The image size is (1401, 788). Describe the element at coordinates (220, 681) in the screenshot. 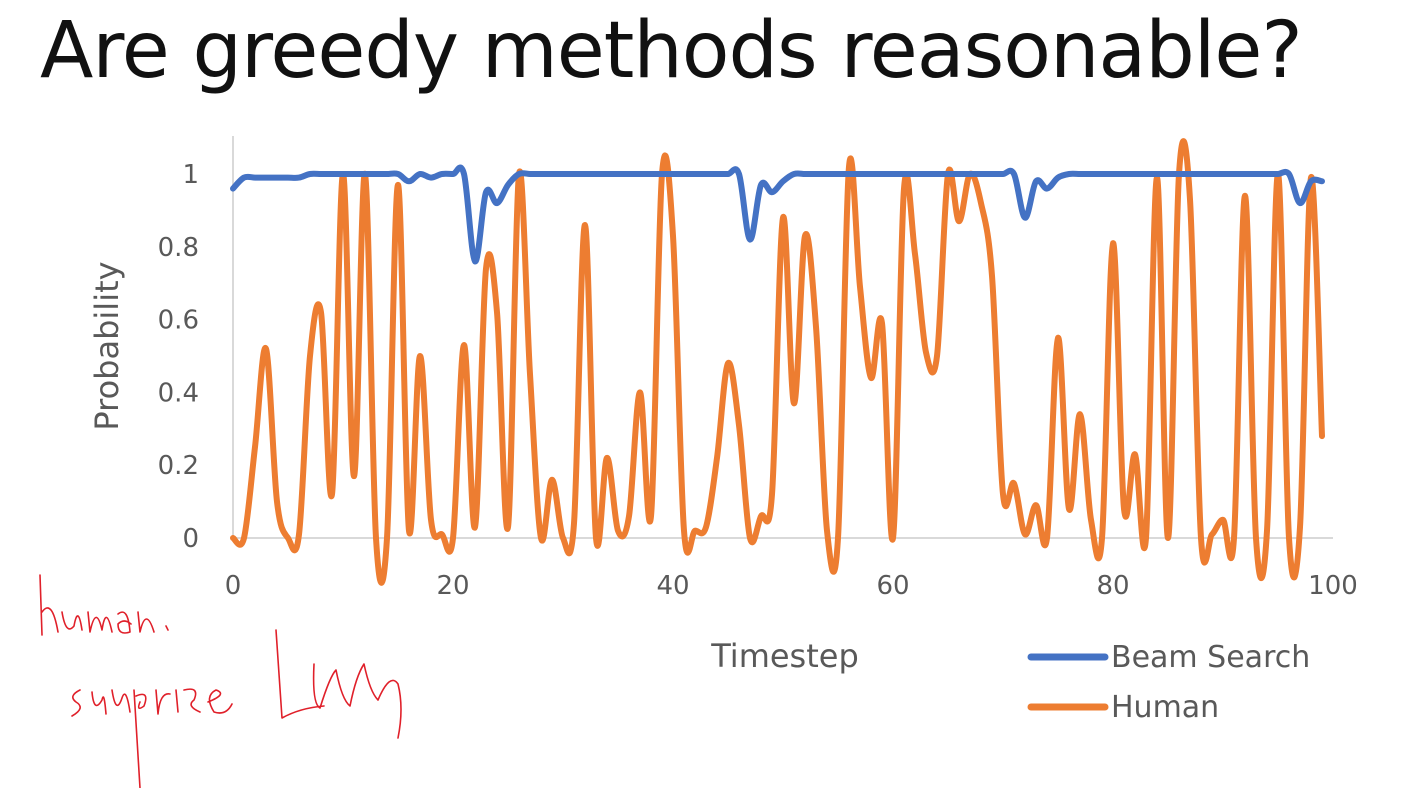

I see `handwritten-annotation` at that location.